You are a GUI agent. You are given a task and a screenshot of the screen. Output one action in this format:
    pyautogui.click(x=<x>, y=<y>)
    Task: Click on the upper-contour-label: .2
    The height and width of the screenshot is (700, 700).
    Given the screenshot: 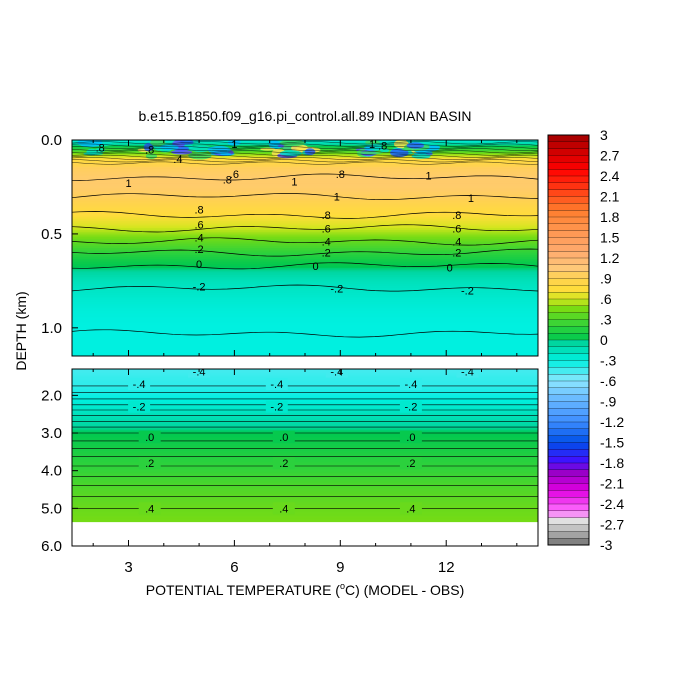 What is the action you would take?
    pyautogui.click(x=199, y=250)
    